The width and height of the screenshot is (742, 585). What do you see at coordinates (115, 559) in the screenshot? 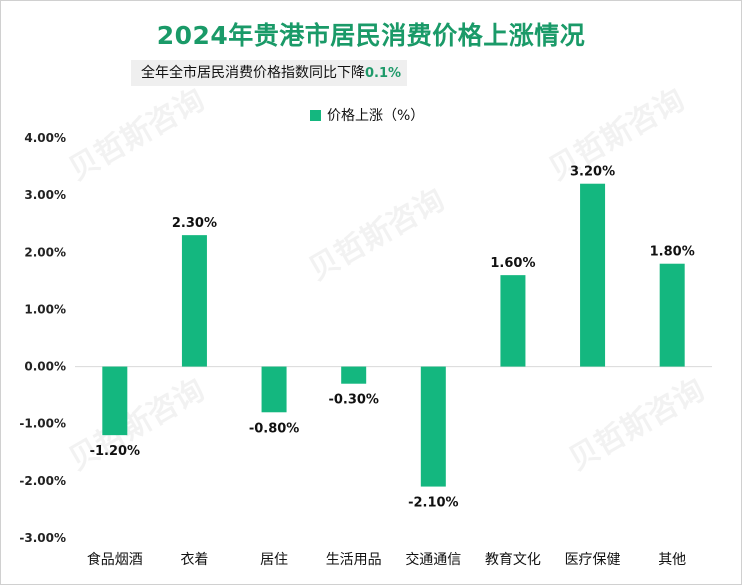
I see `x-tick-label: 食品烟酒` at bounding box center [115, 559].